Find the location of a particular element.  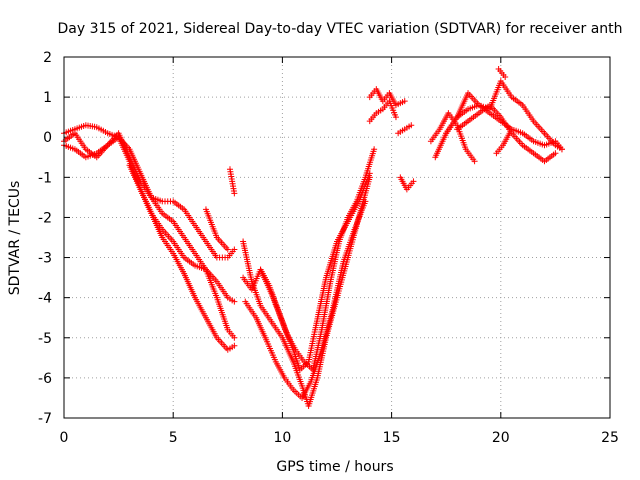

y-tick-label: -2 is located at coordinates (45, 218).